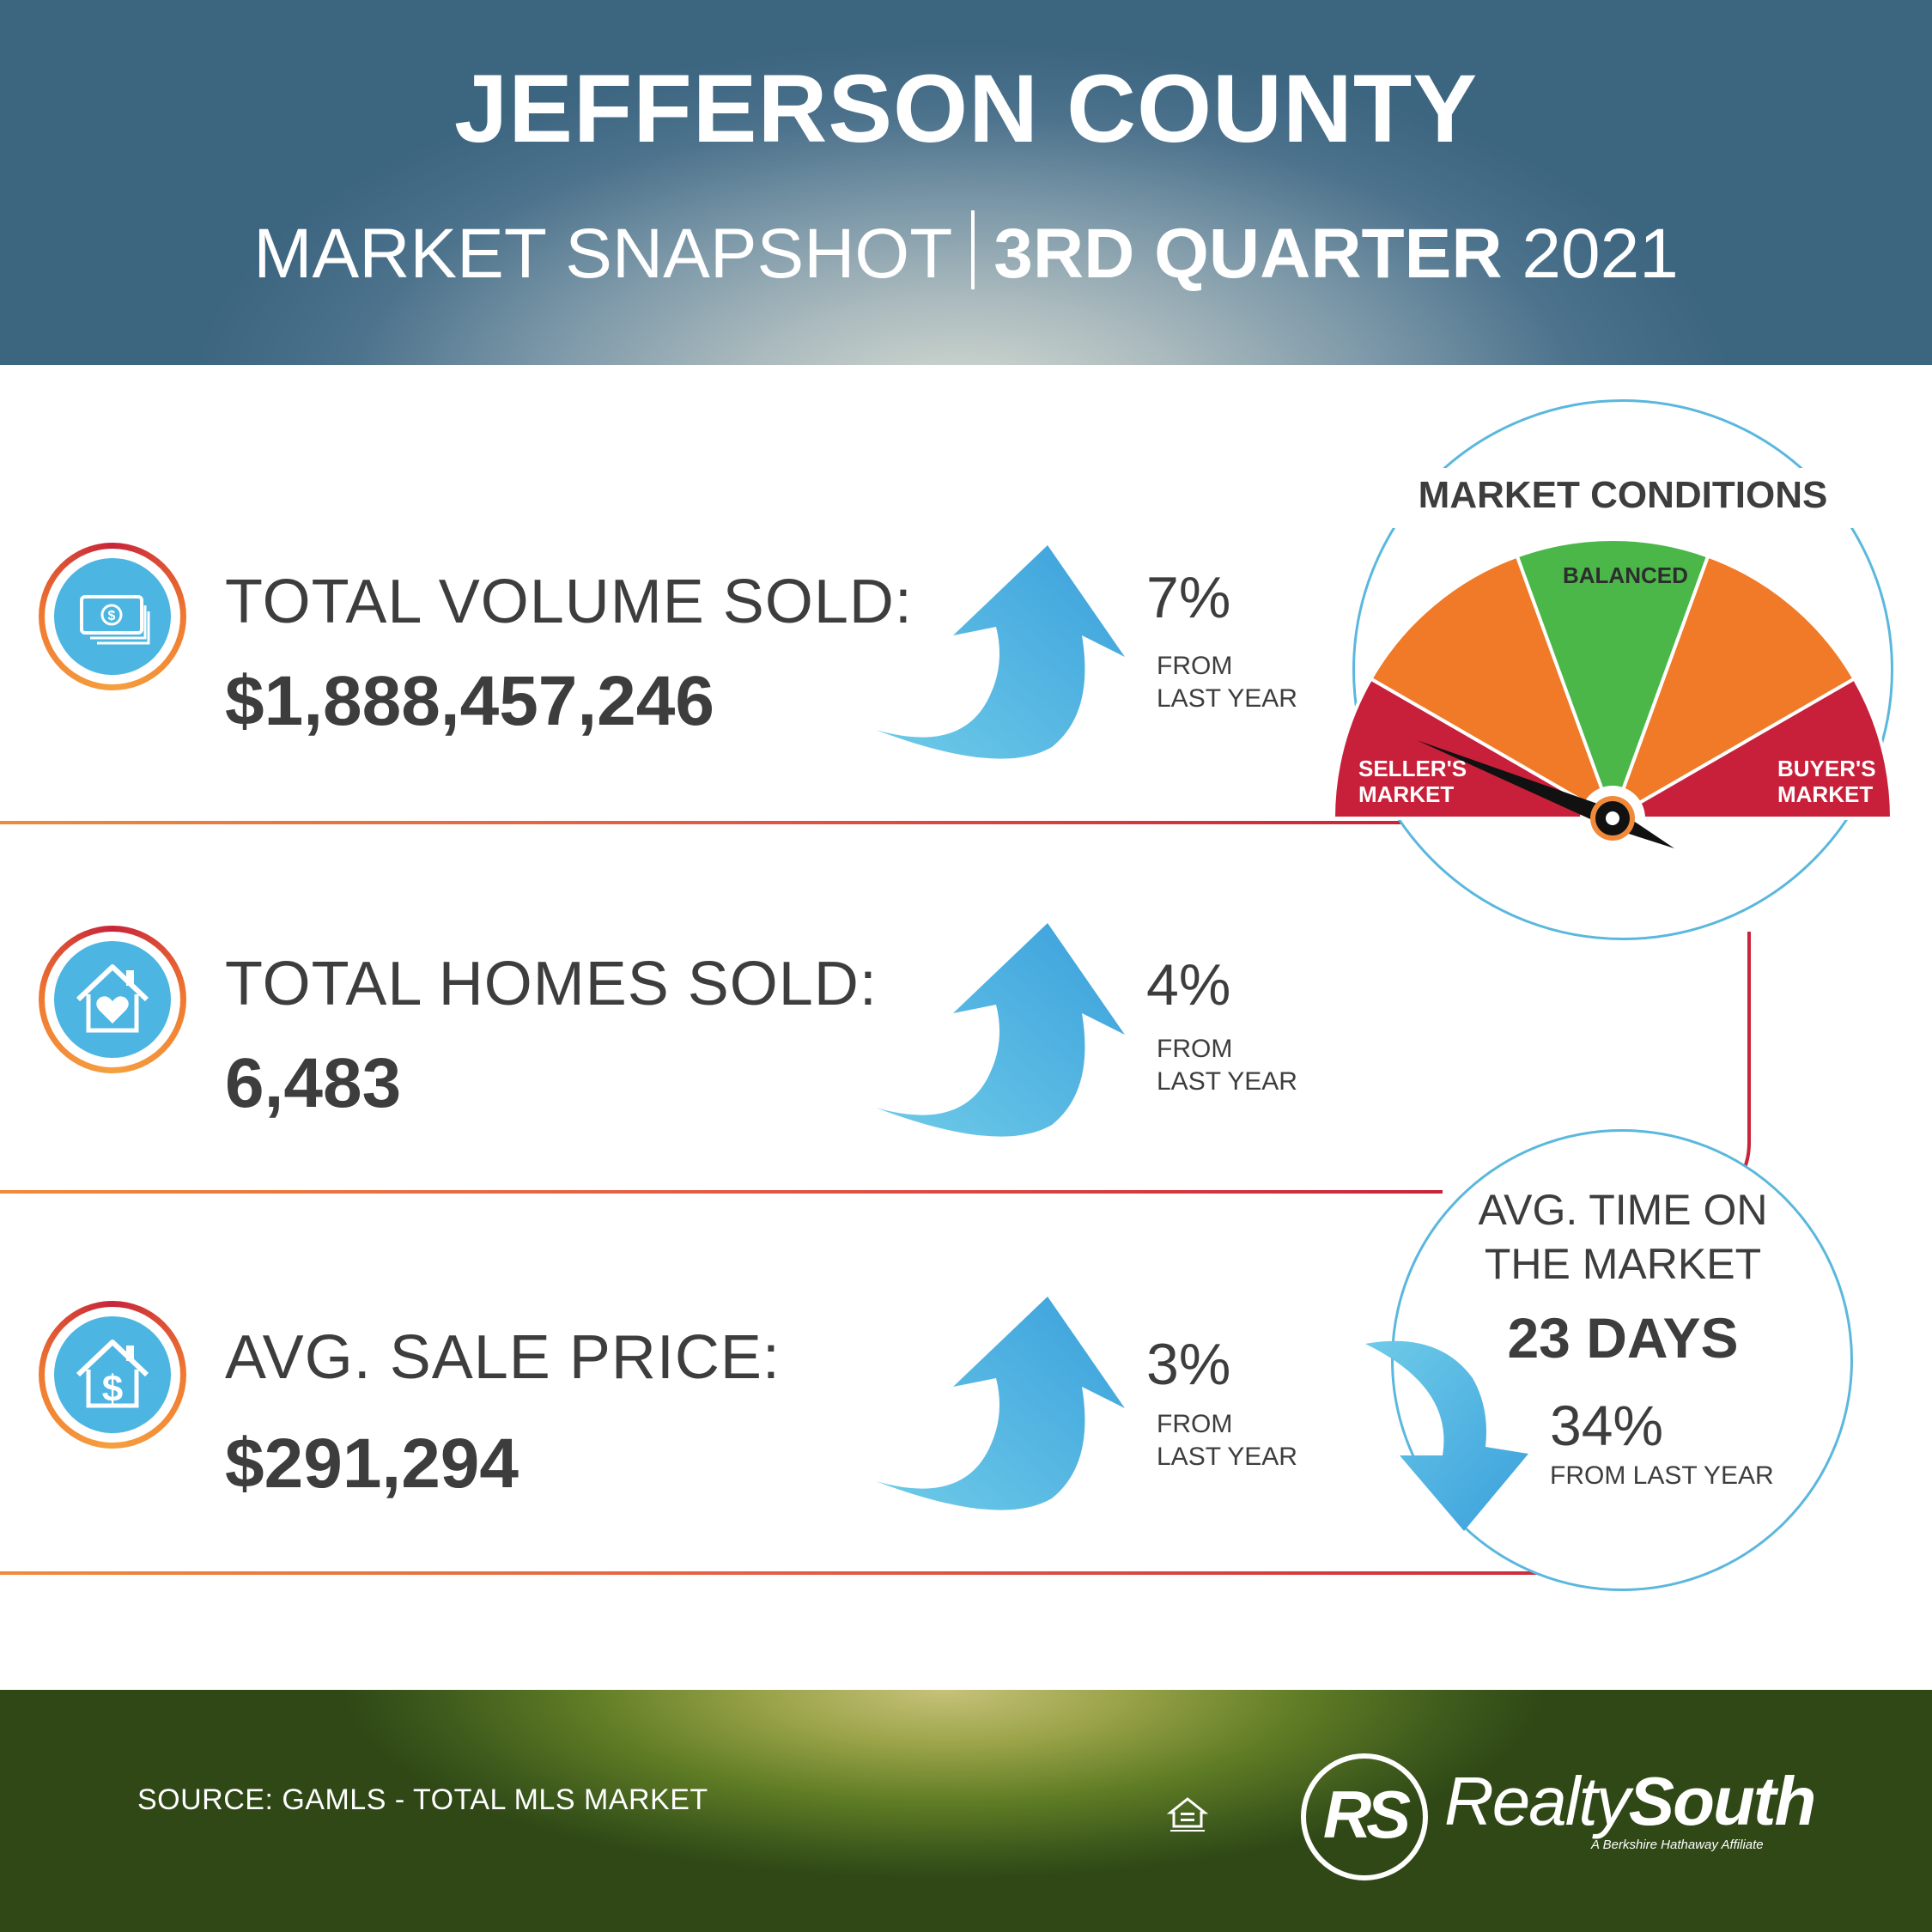 The width and height of the screenshot is (1932, 1932). Describe the element at coordinates (973, 250) in the screenshot. I see `subtitle-divider` at that location.